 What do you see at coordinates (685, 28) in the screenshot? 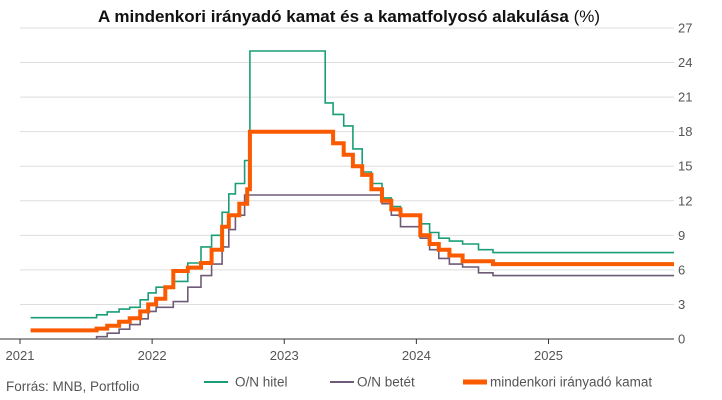
I see `y-tick-label: 27` at bounding box center [685, 28].